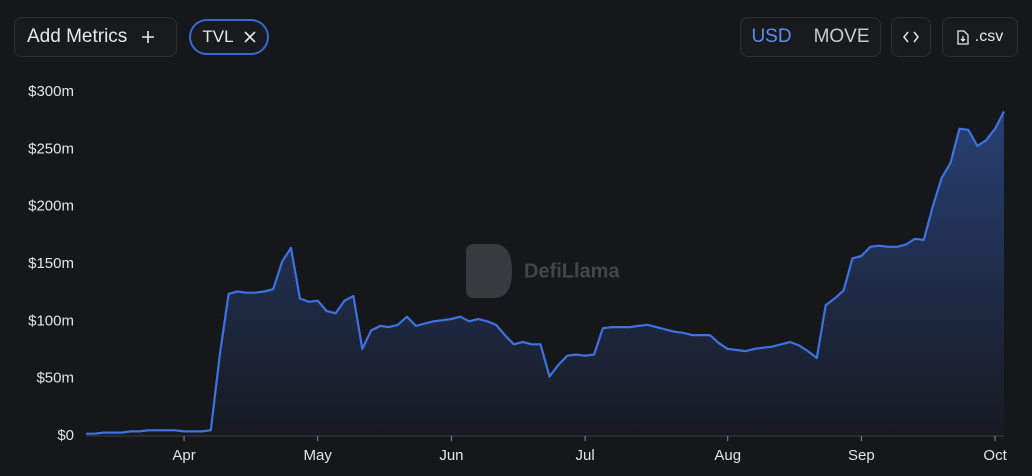 The height and width of the screenshot is (476, 1032). Describe the element at coordinates (218, 36) in the screenshot. I see `tvl-label: TVL` at that location.